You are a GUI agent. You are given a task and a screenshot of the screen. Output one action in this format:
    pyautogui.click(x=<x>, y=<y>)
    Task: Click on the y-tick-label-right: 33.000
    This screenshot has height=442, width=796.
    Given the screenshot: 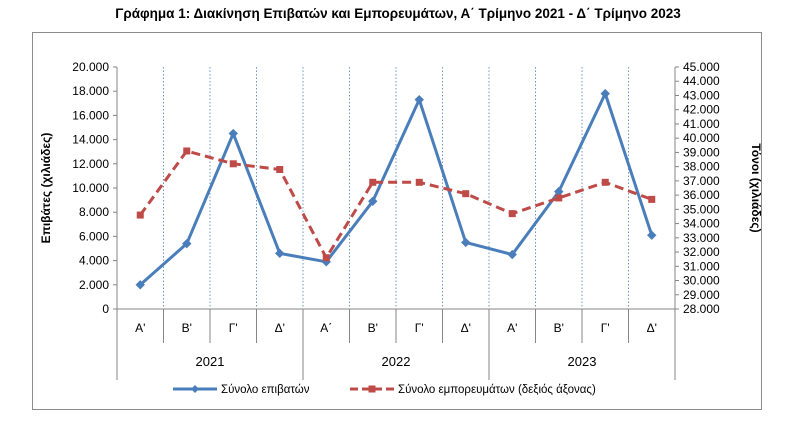 What is the action you would take?
    pyautogui.click(x=701, y=238)
    